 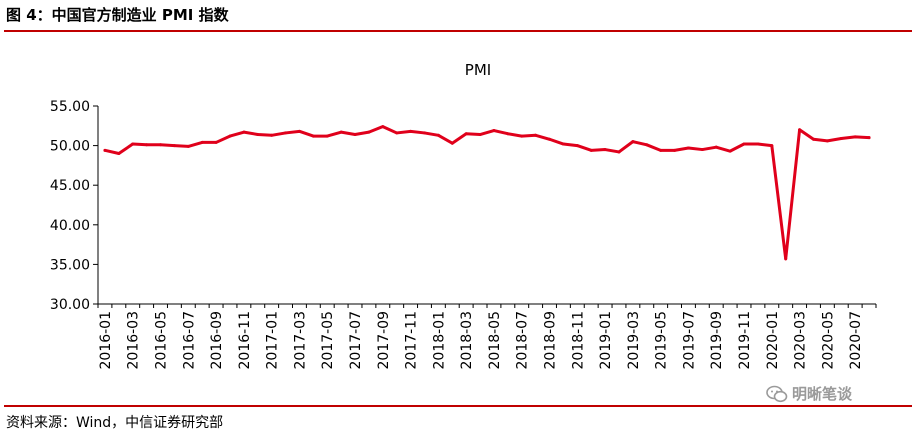 What do you see at coordinates (217, 340) in the screenshot?
I see `x-tick-label: 2016-09` at bounding box center [217, 340].